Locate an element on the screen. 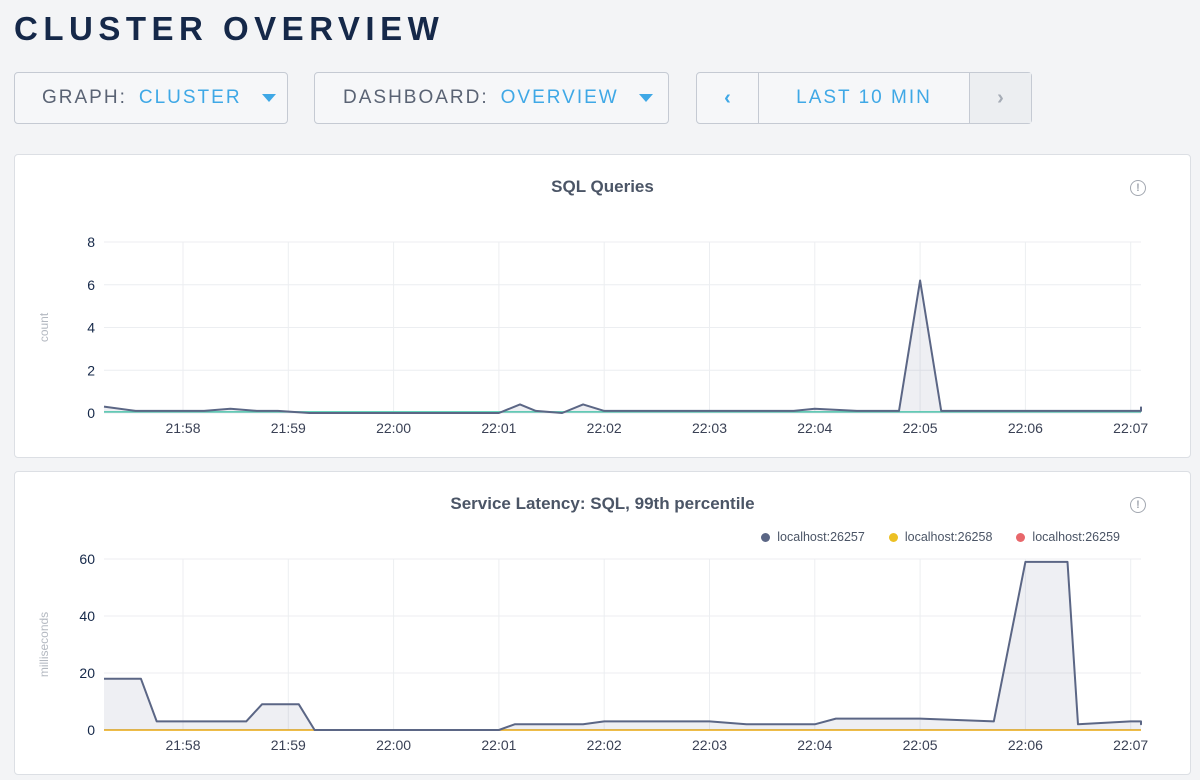  series-line is located at coordinates (622, 346).